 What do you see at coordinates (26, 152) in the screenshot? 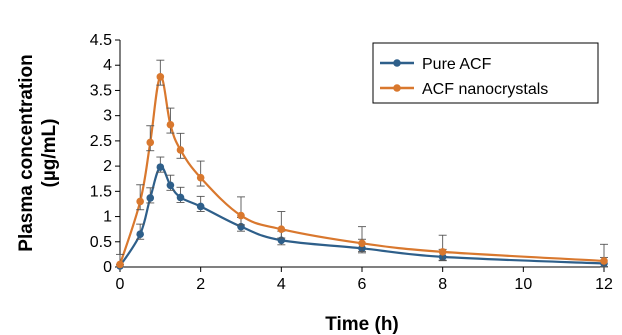
I see `y-axis-title-line-1: Plasma concentration` at bounding box center [26, 152].